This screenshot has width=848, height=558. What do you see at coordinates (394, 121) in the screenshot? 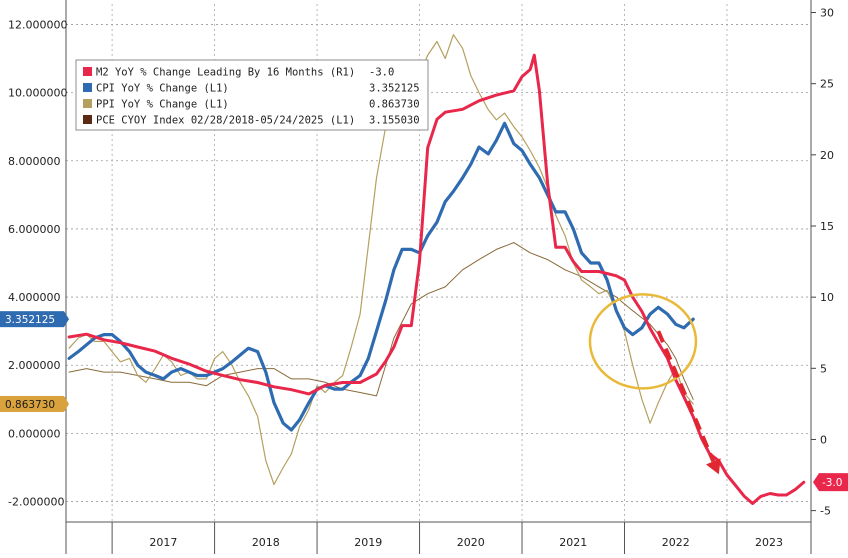
I see `legend-value: 3.155030` at bounding box center [394, 121].